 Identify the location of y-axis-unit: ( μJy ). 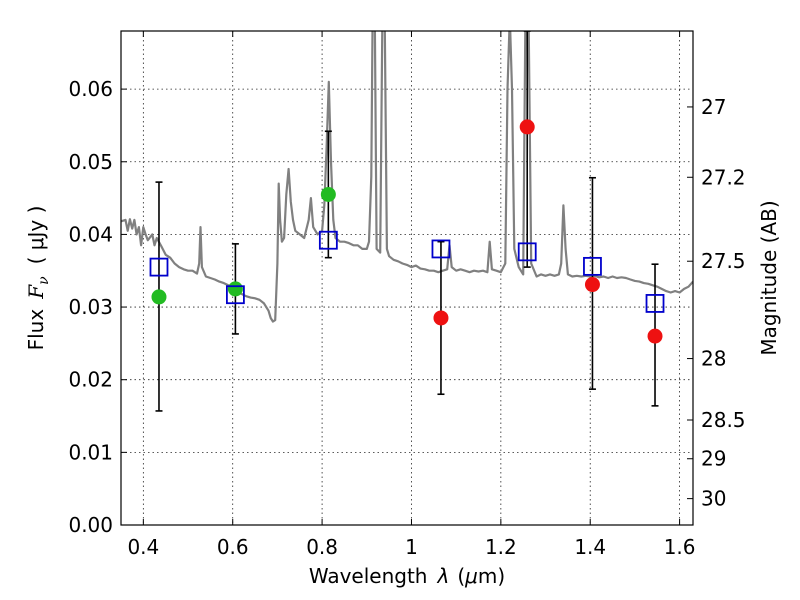
(36, 235).